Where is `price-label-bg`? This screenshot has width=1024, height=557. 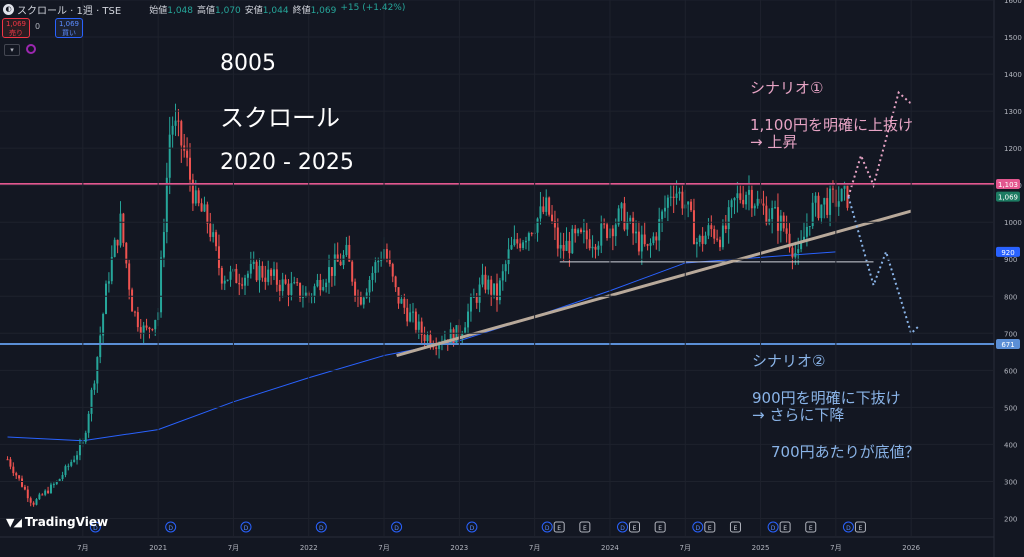 price-label-bg is located at coordinates (1008, 344).